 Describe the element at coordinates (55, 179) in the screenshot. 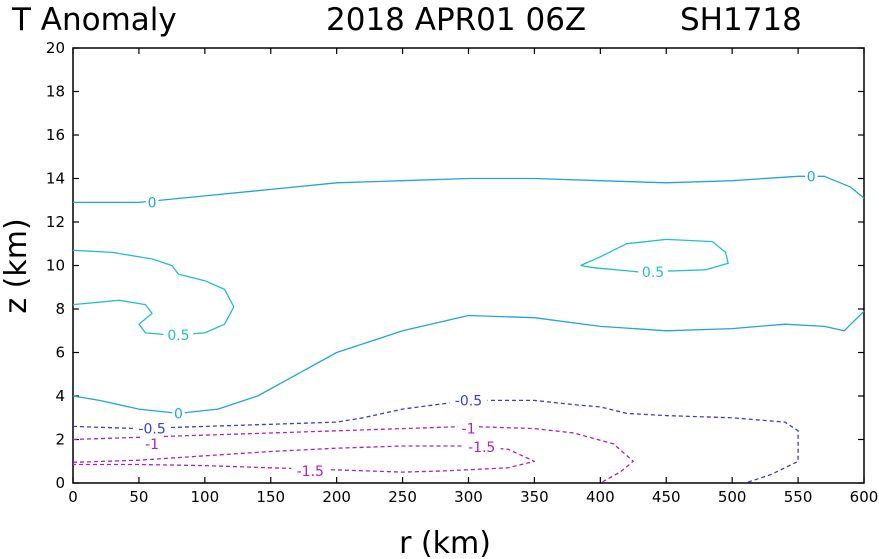

I see `y-tick-label: 14` at that location.